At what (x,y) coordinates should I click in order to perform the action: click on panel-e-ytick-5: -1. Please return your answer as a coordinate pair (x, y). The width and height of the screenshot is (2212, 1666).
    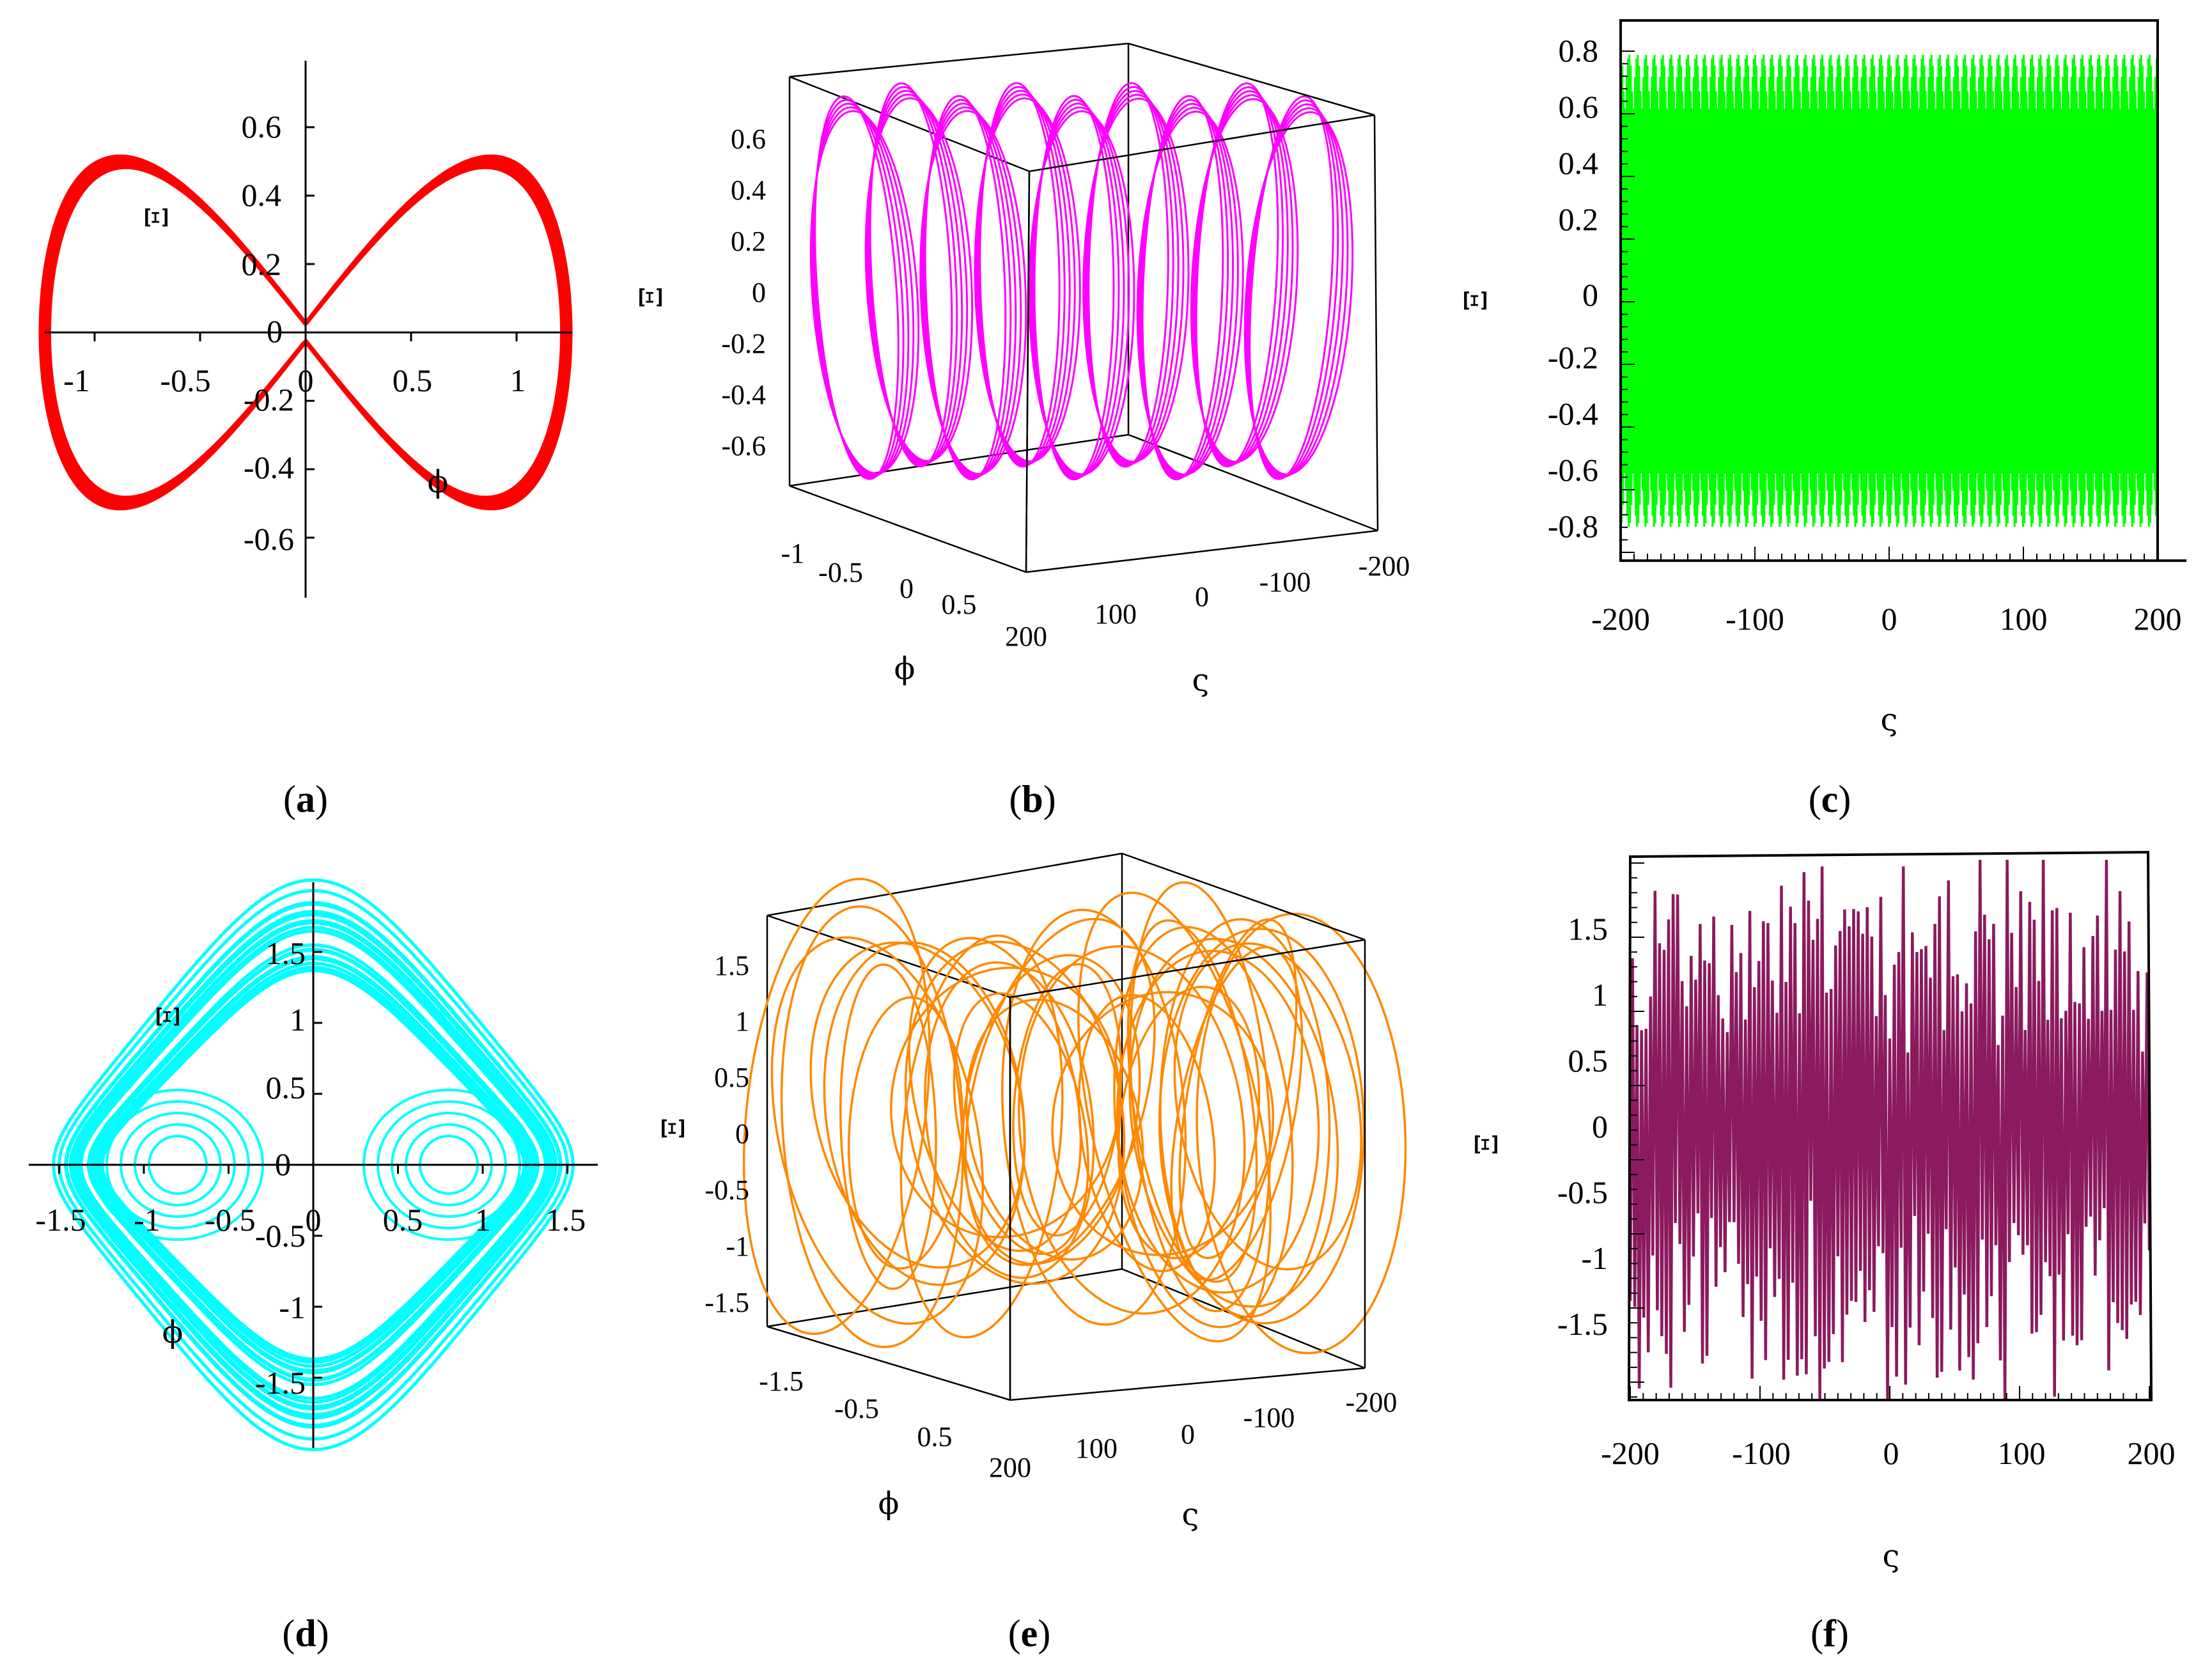
    Looking at the image, I should click on (737, 1247).